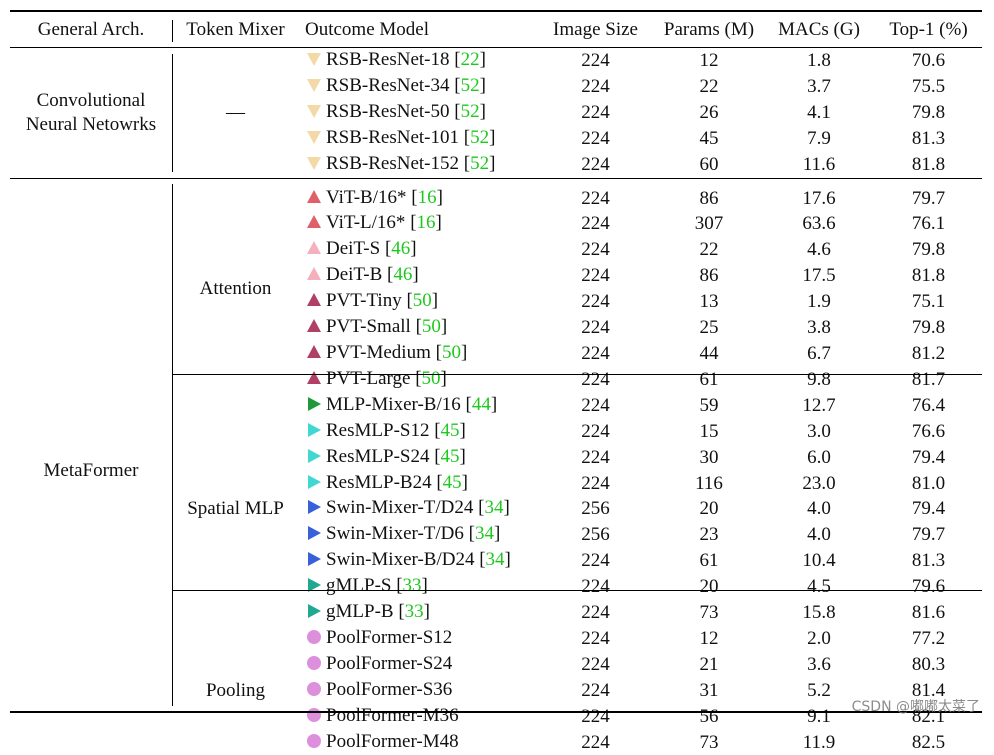  What do you see at coordinates (928, 60) in the screenshot?
I see `top1-cell: 70.6` at bounding box center [928, 60].